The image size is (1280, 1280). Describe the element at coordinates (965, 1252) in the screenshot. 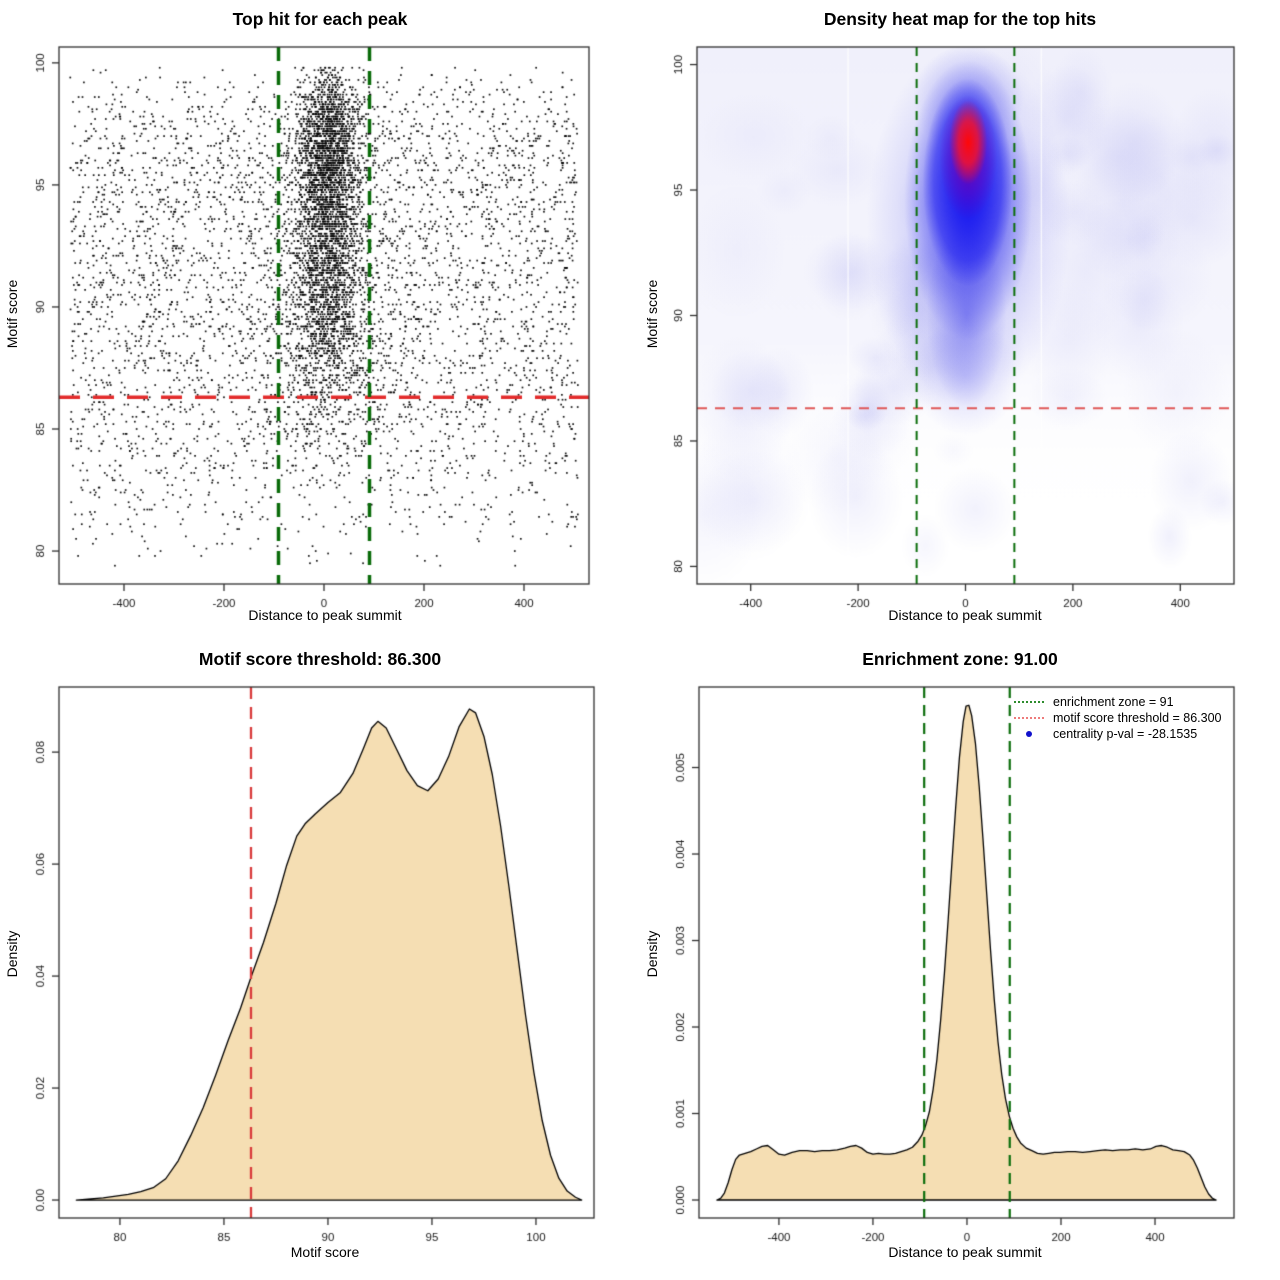

I see `summit-density-xaxis-label: Distance to peak summit` at that location.